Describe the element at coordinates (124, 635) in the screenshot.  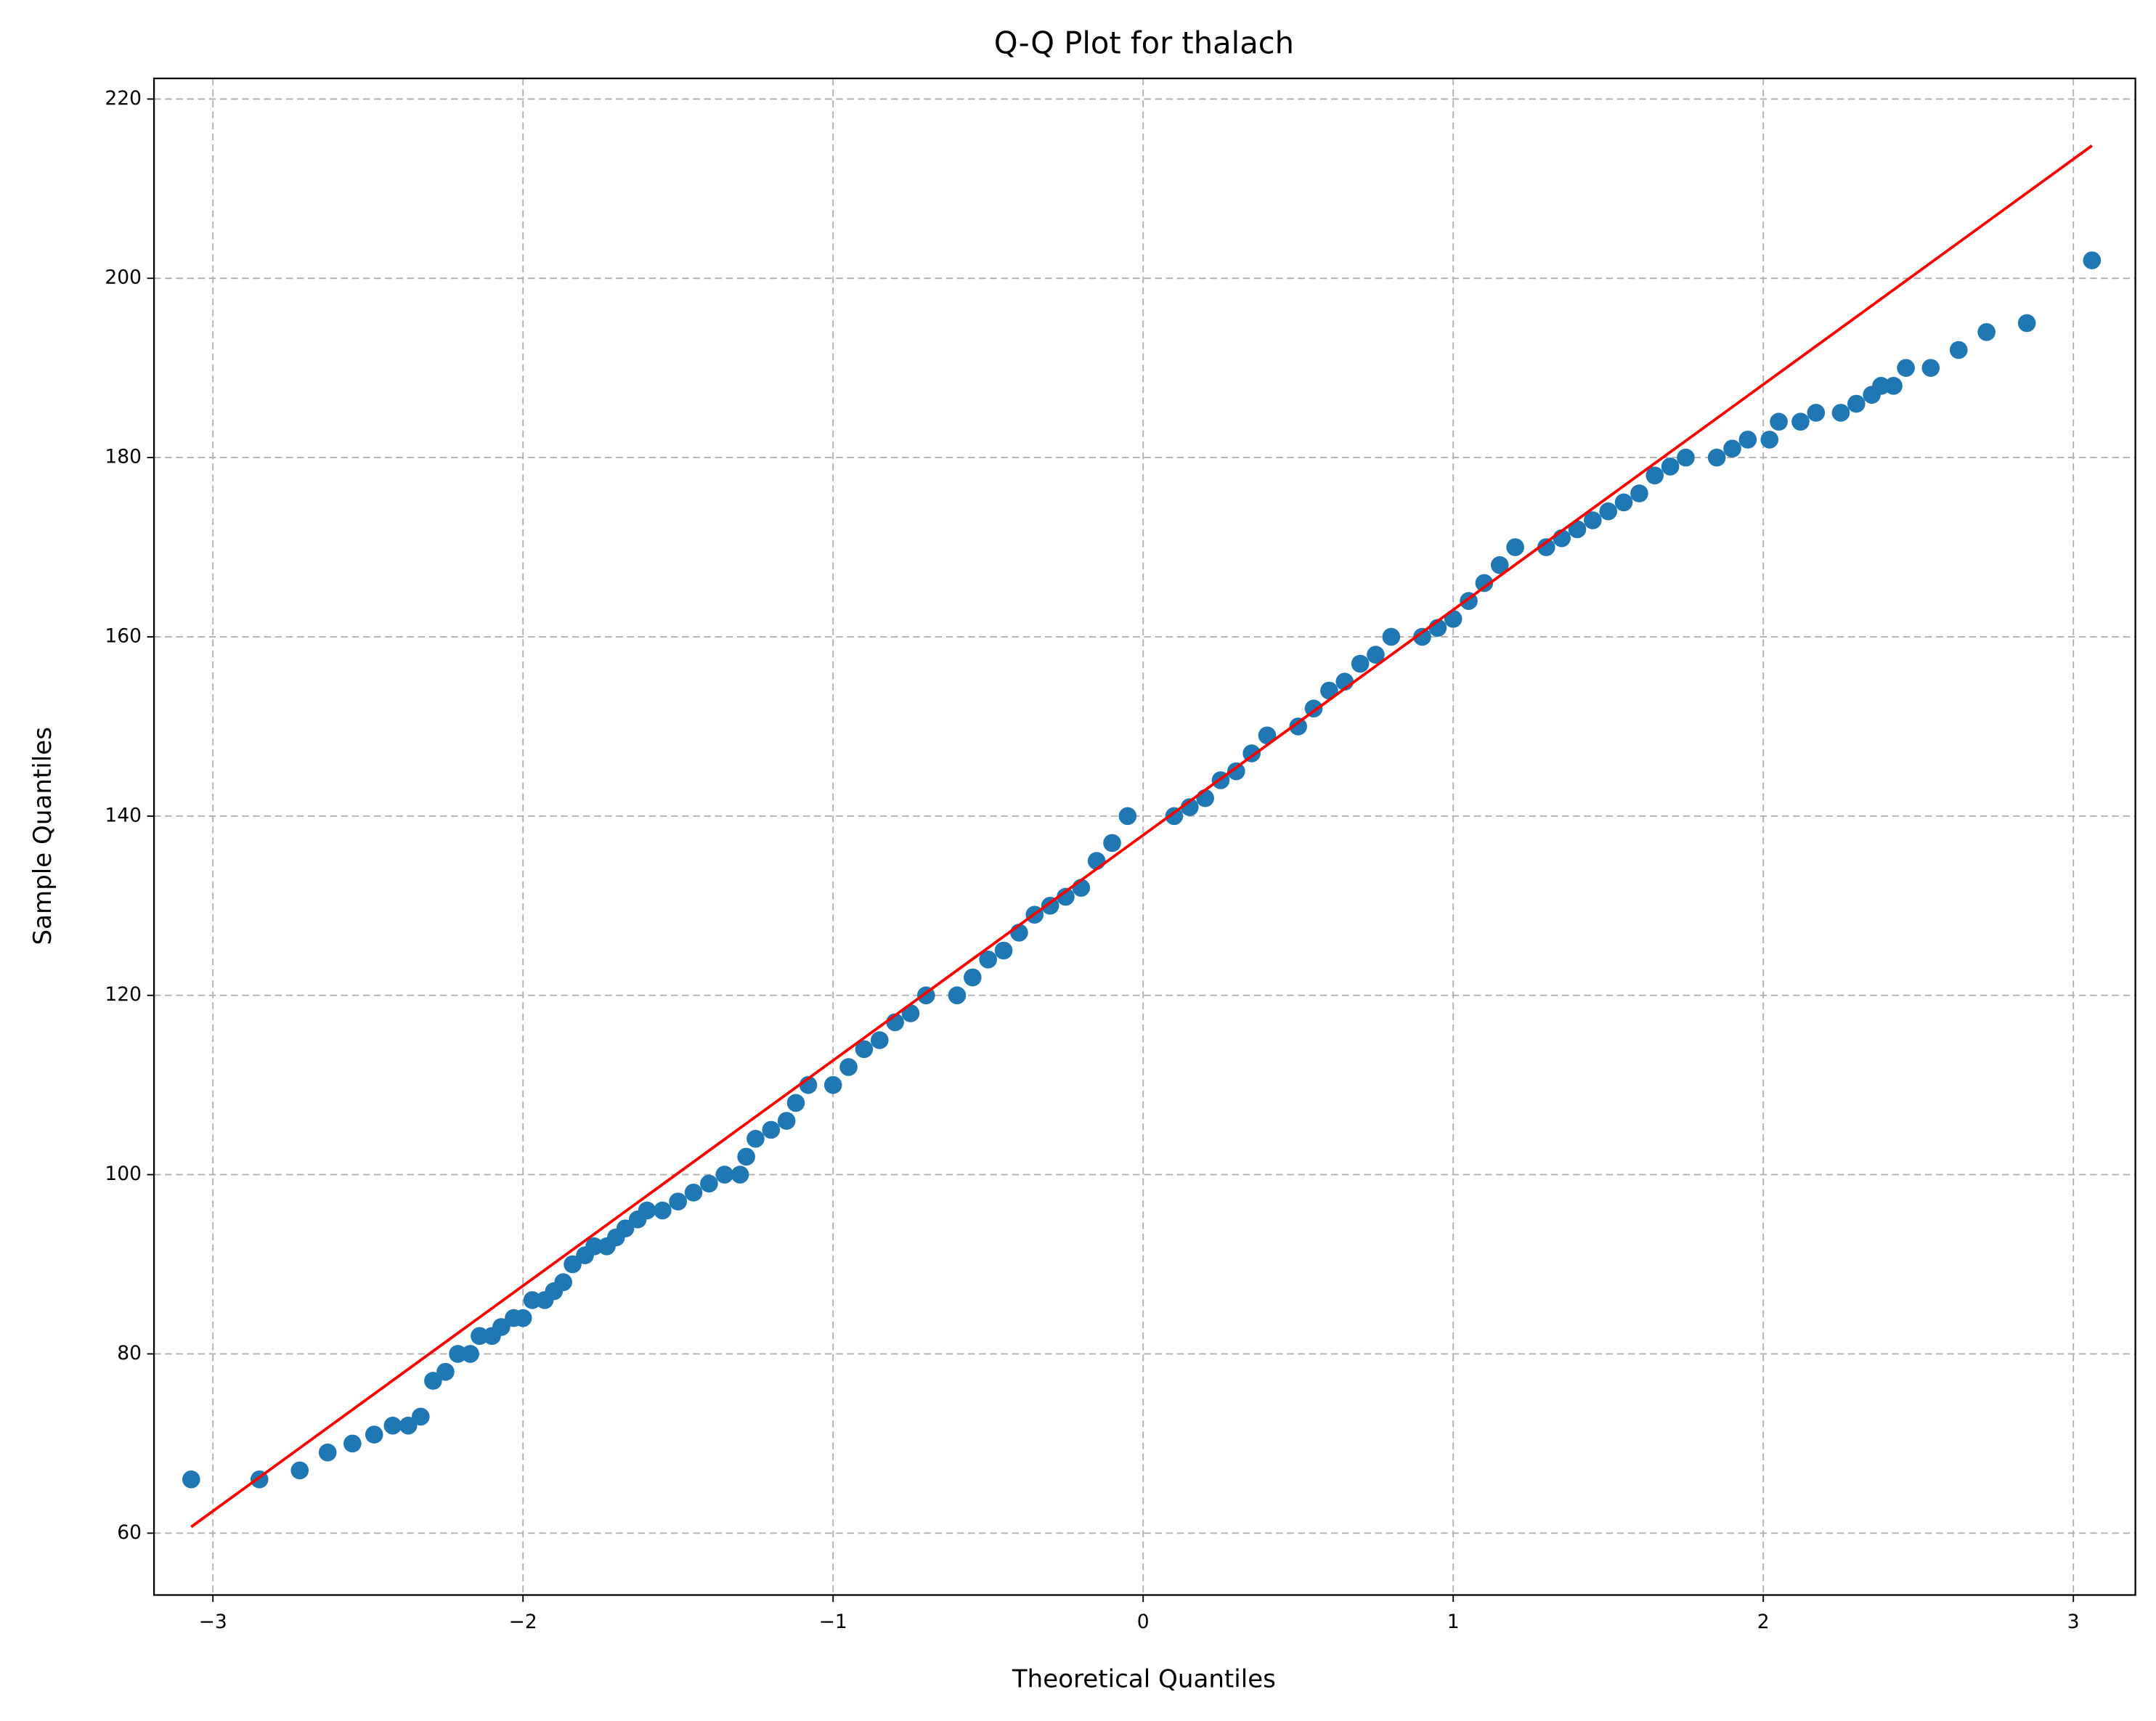
I see `y-tick-label: 160` at that location.